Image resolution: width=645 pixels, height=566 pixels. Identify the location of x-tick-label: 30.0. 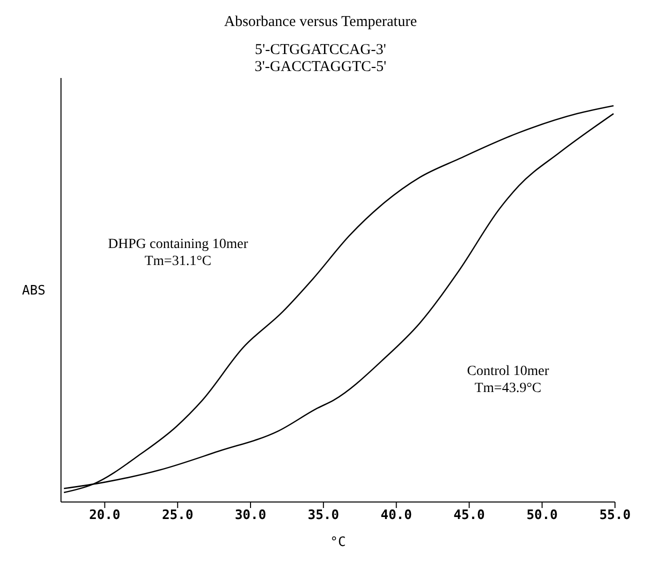
(250, 516).